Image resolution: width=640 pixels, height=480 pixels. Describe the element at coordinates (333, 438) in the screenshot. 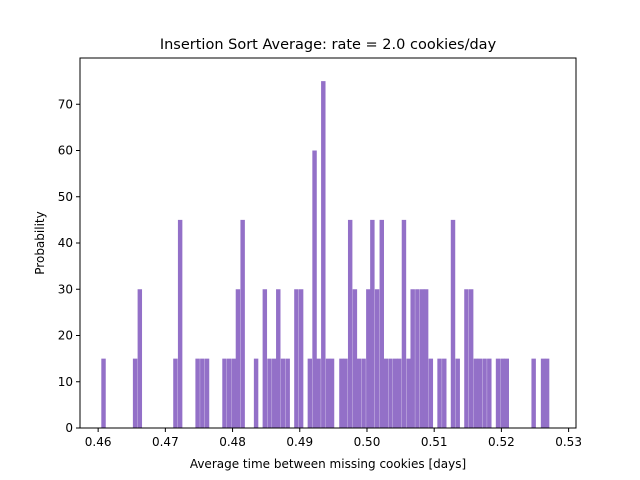

I see `x-axis-ticks: 0.46 0.47 0.48 0.49 0.50 0.51 0.52 0.53` at that location.